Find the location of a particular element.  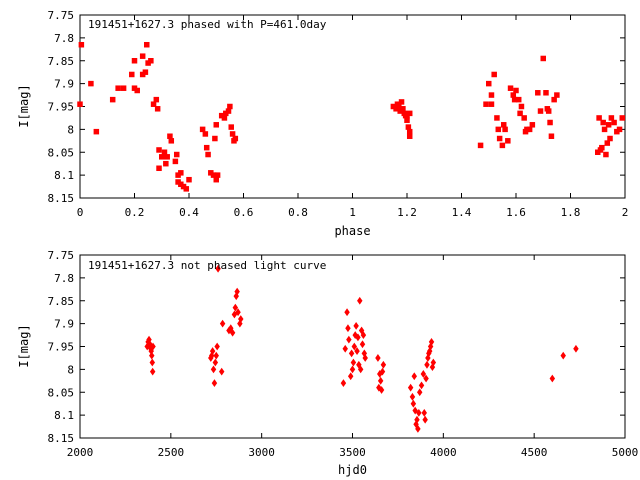

x-tick-label: 1.2 is located at coordinates (407, 212).